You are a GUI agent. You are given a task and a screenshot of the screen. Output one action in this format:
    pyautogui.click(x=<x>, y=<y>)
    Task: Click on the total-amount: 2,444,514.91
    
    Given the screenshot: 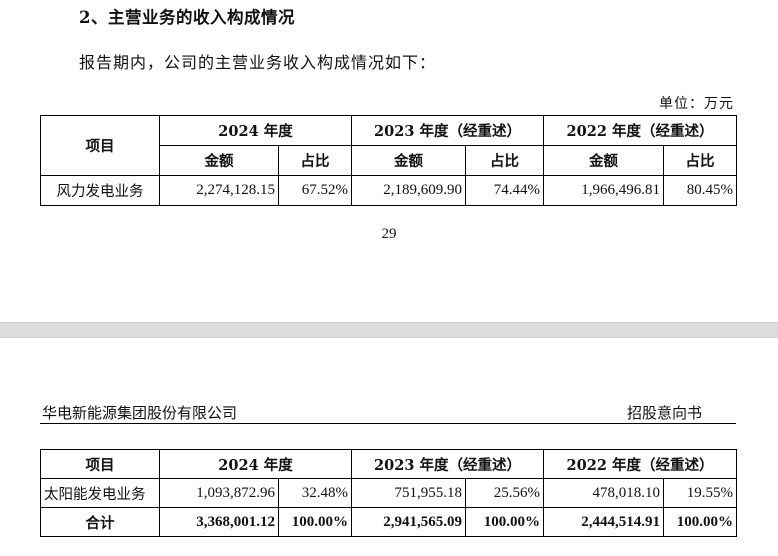 What is the action you would take?
    pyautogui.click(x=603, y=522)
    